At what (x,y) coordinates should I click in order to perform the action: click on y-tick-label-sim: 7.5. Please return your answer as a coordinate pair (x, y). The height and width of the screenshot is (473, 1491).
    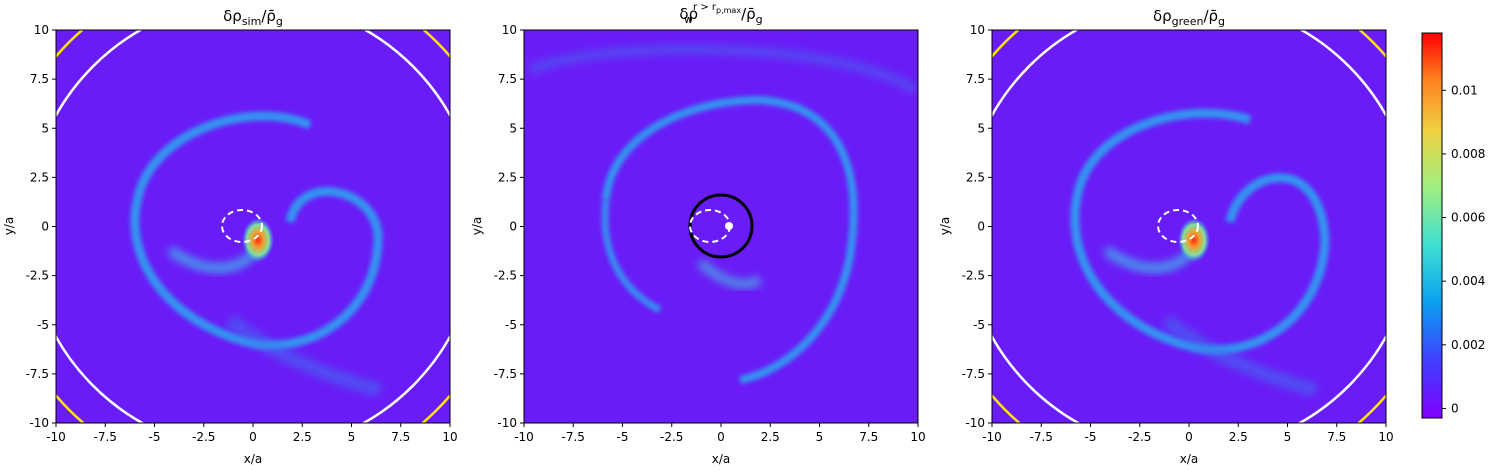
    Looking at the image, I should click on (39, 79).